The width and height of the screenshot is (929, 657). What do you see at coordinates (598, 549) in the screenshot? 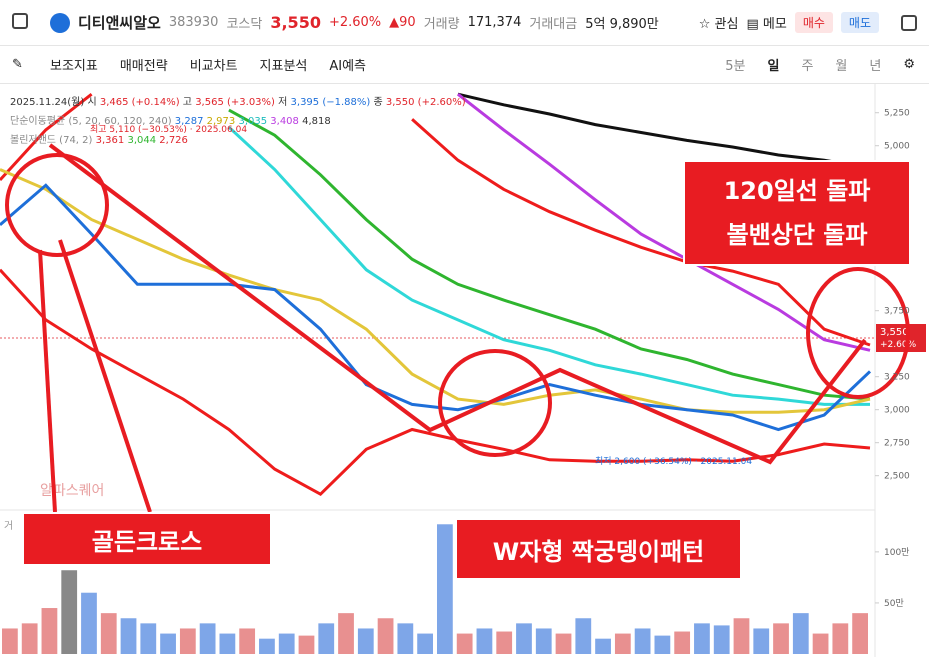
I see `annotation-box: W자형 짝궁뎅이패턴` at bounding box center [598, 549].